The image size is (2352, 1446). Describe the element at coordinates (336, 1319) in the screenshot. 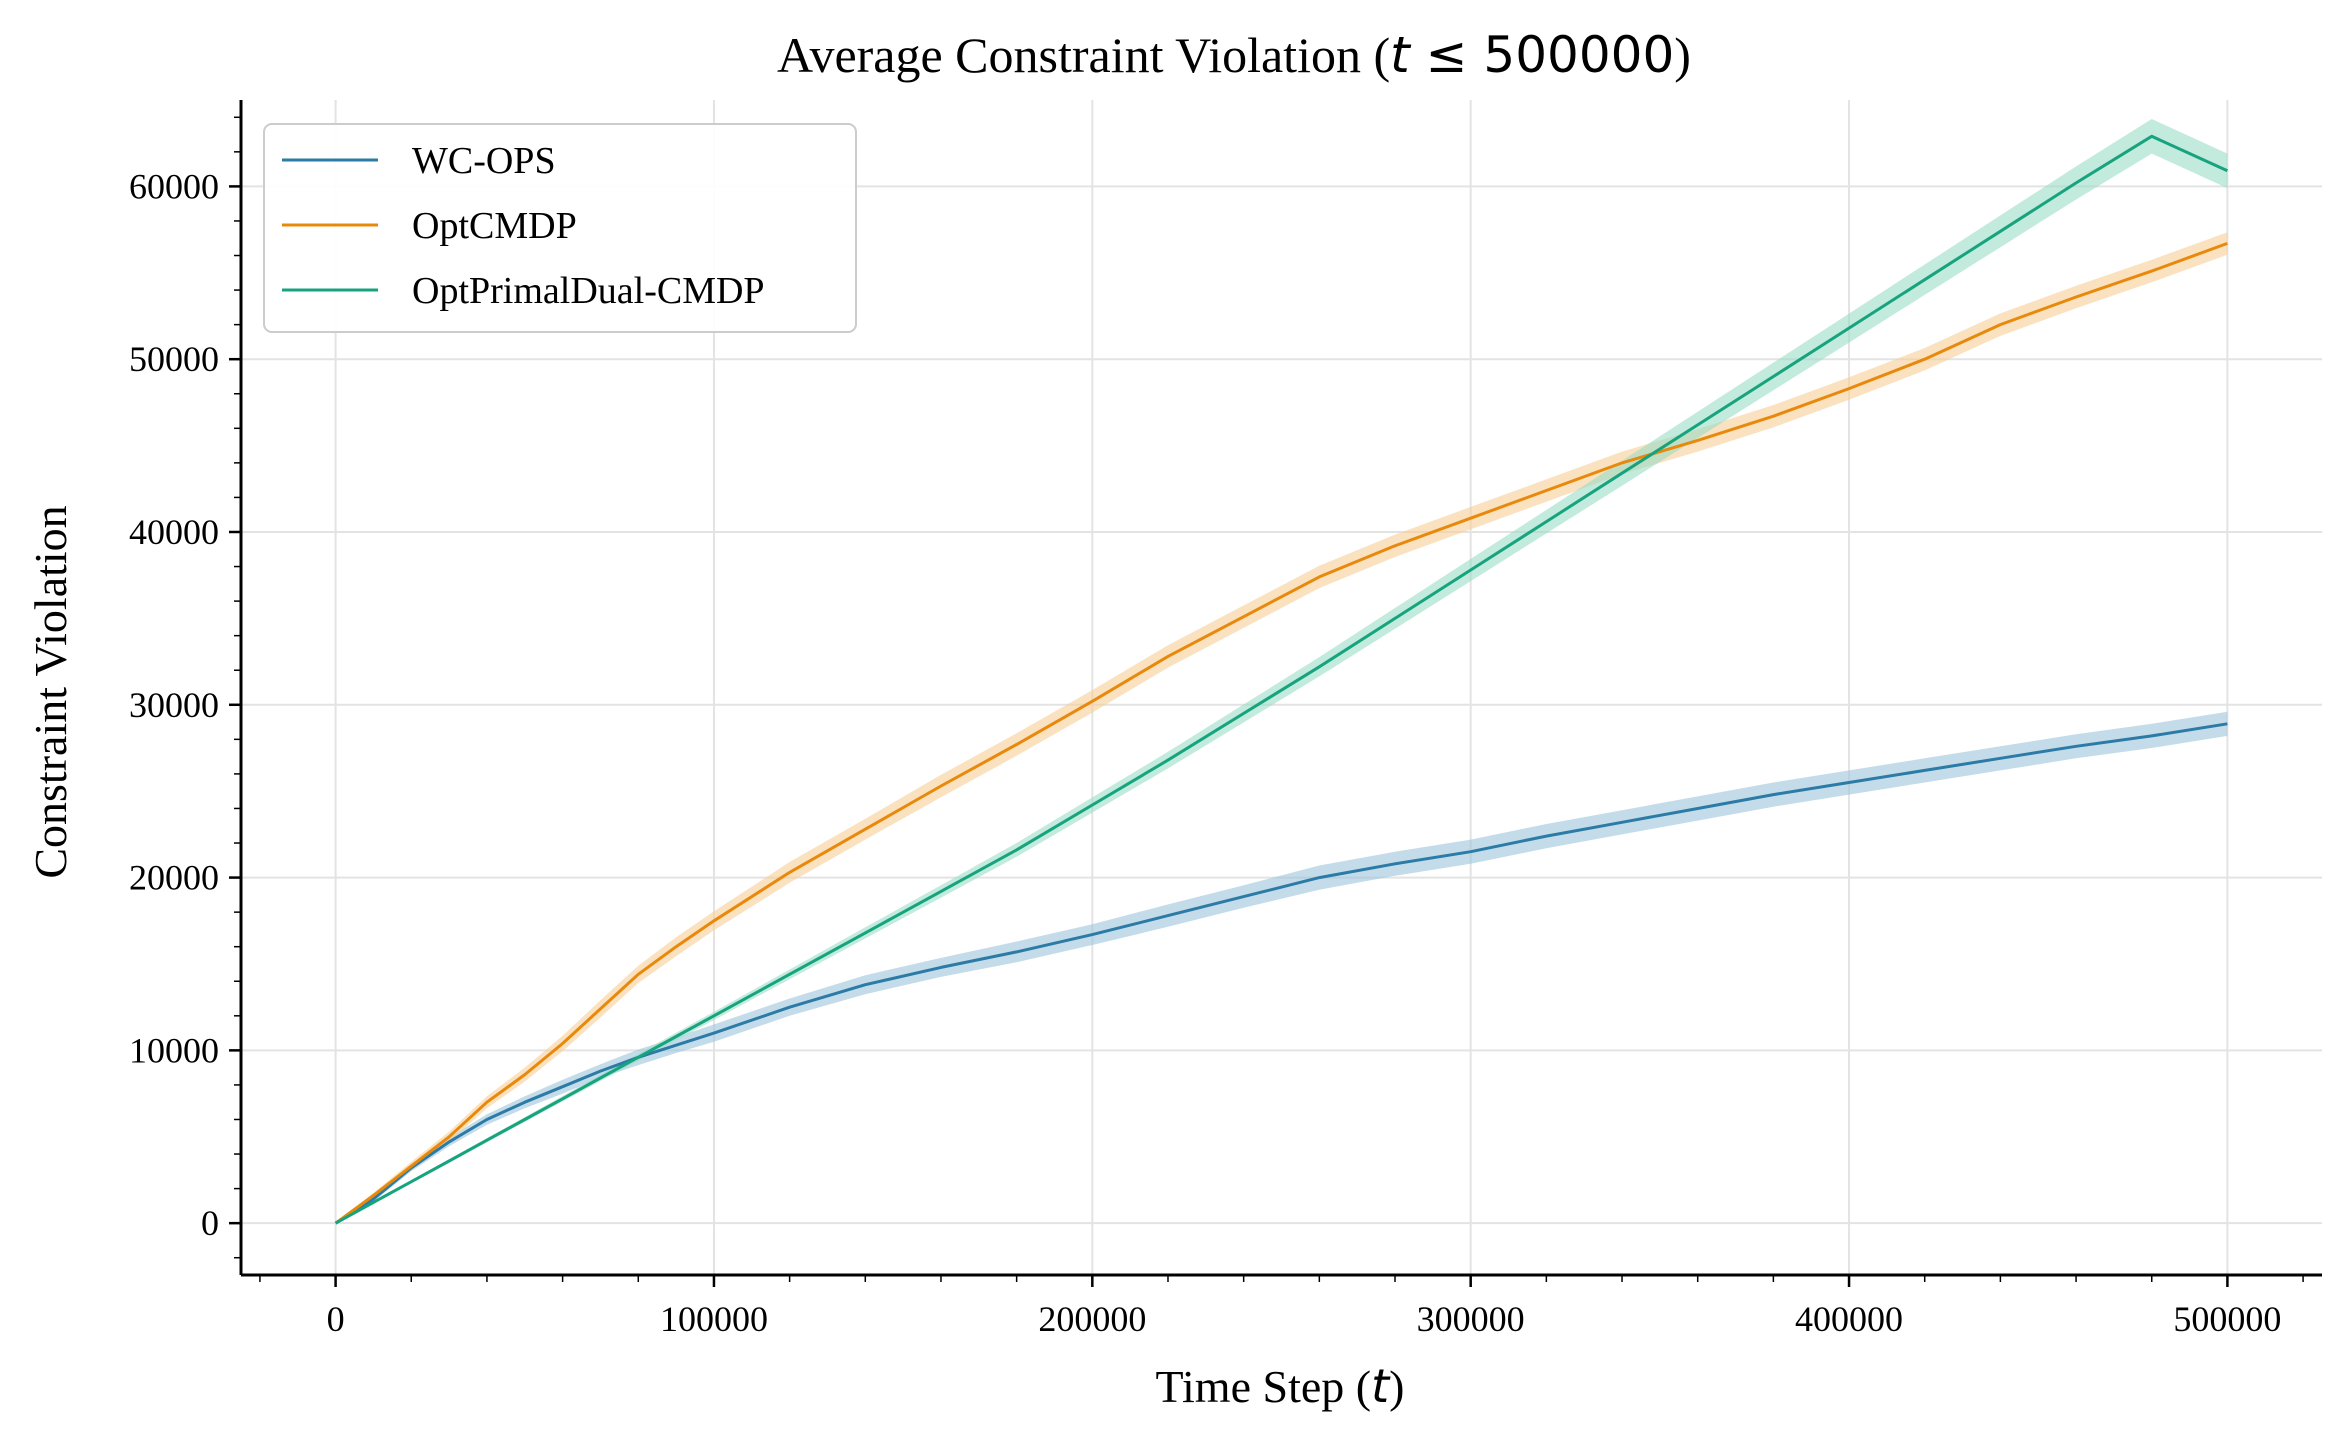

I see `x-tick-label-0: 0` at that location.